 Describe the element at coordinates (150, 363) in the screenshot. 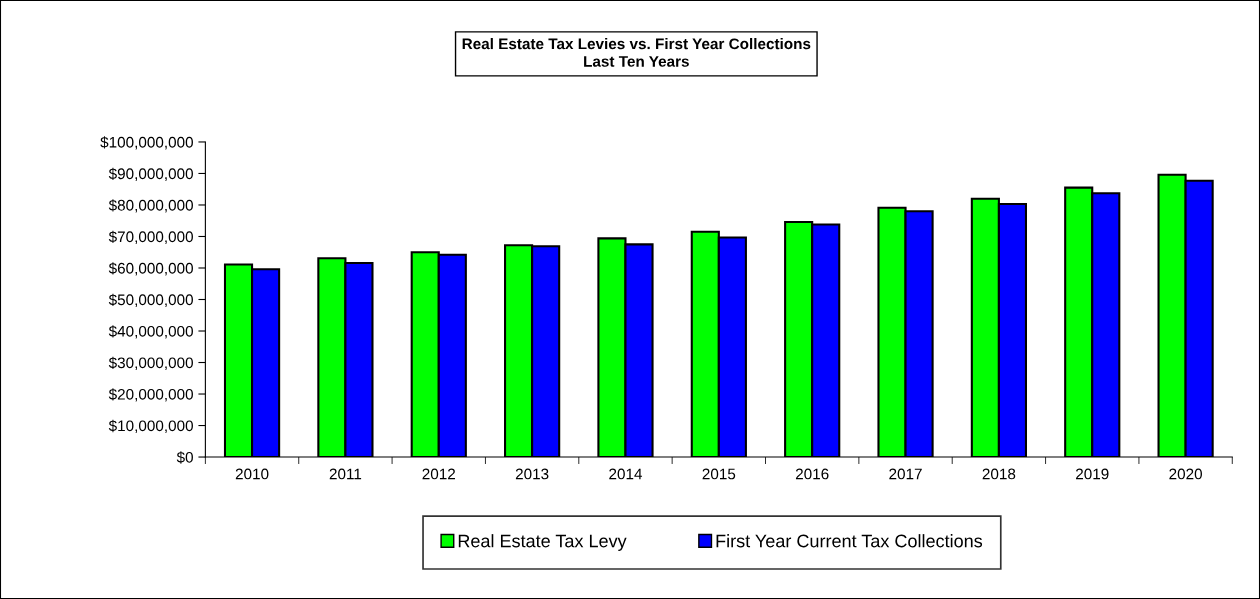

I see `y-tick-label: $30,000,000` at that location.